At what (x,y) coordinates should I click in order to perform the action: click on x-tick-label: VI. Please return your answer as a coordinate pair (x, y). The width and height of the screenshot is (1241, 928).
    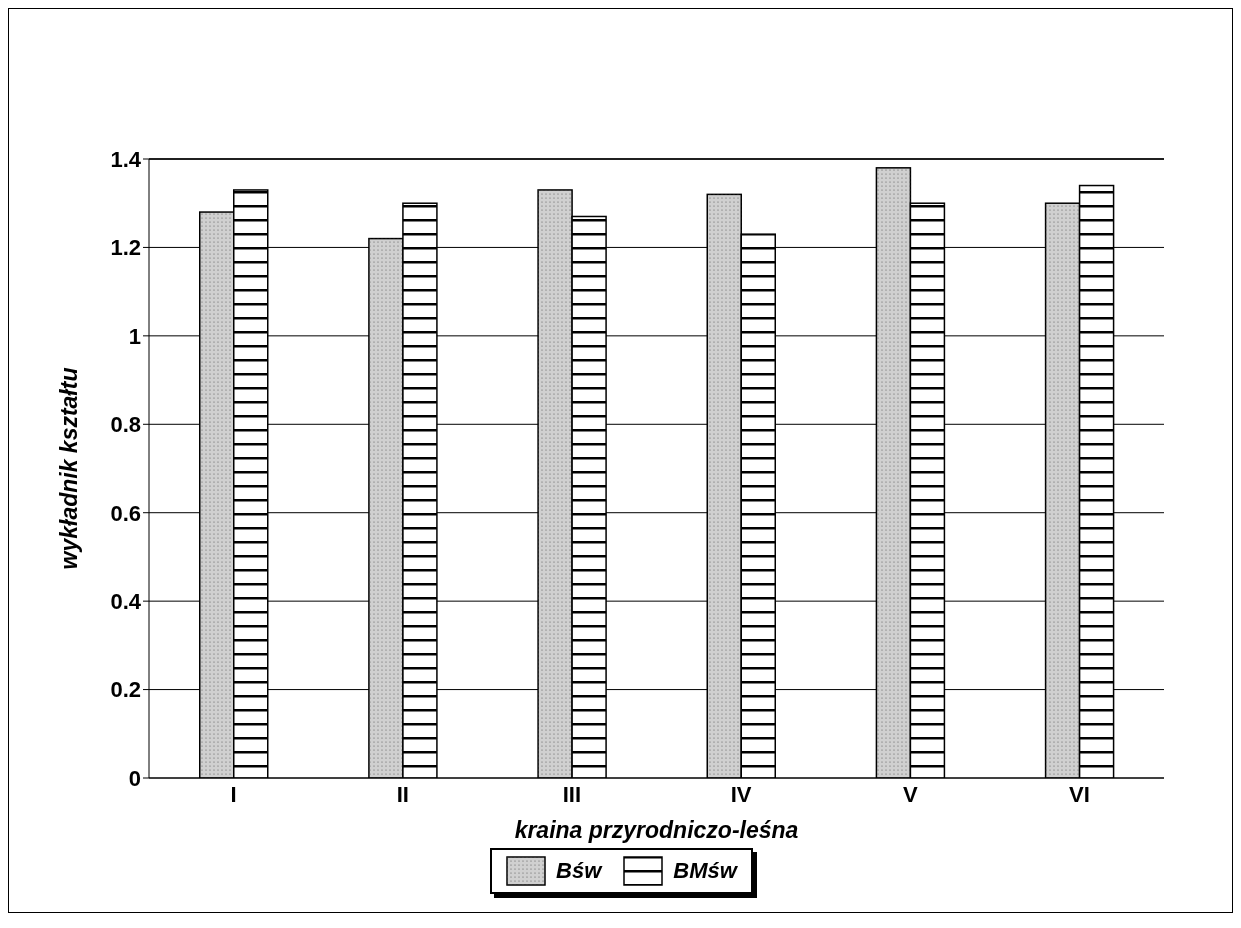
    Looking at the image, I should click on (1079, 794).